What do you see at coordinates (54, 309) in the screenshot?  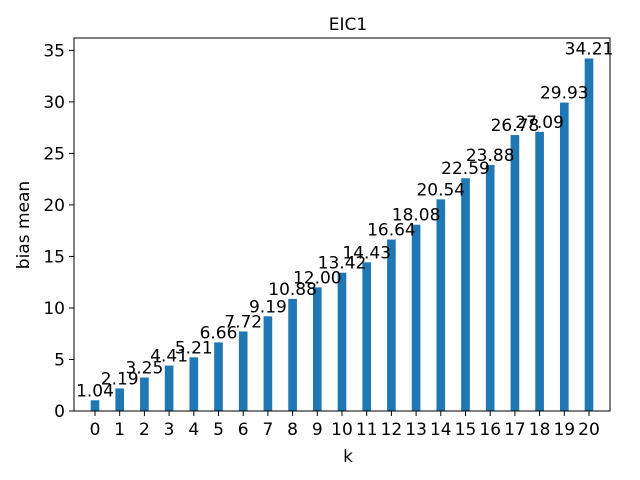 I see `y-tick-label-10: 10` at bounding box center [54, 309].